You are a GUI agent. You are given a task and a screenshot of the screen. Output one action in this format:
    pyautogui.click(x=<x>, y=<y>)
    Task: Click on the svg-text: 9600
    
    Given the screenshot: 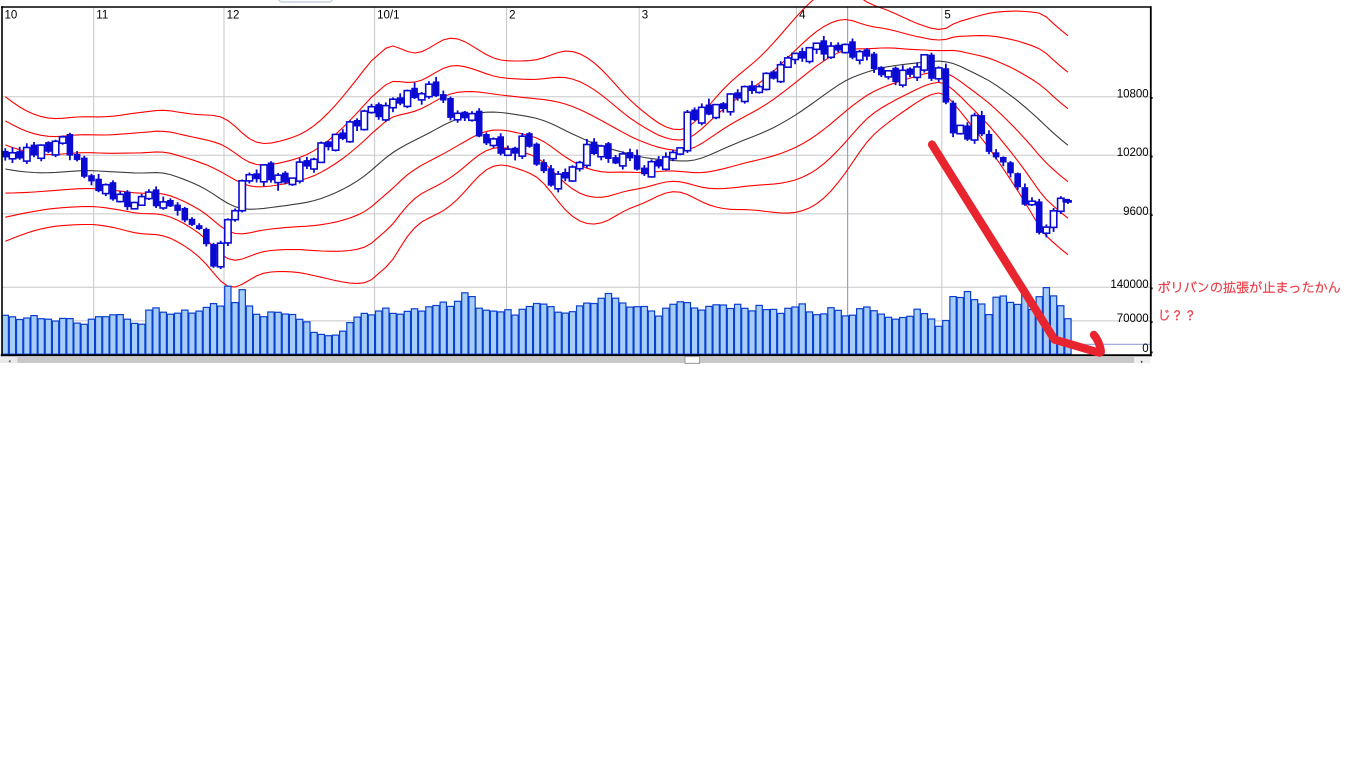 What is the action you would take?
    pyautogui.click(x=1136, y=212)
    